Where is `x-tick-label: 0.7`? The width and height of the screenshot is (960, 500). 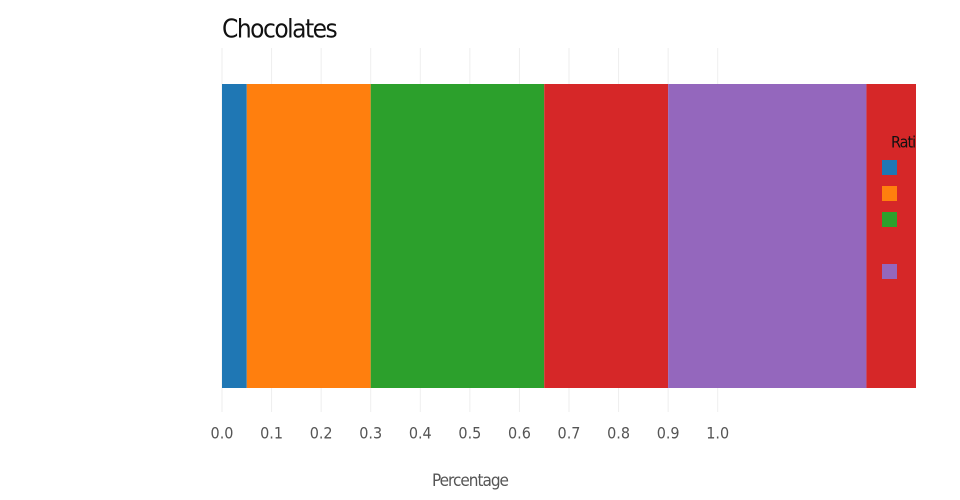
x-tick-label: 0.7 is located at coordinates (569, 433).